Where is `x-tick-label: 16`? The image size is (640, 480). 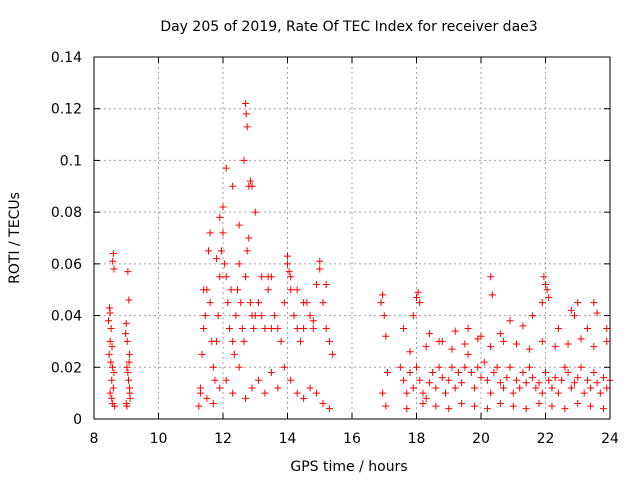
x-tick-label: 16 is located at coordinates (352, 439).